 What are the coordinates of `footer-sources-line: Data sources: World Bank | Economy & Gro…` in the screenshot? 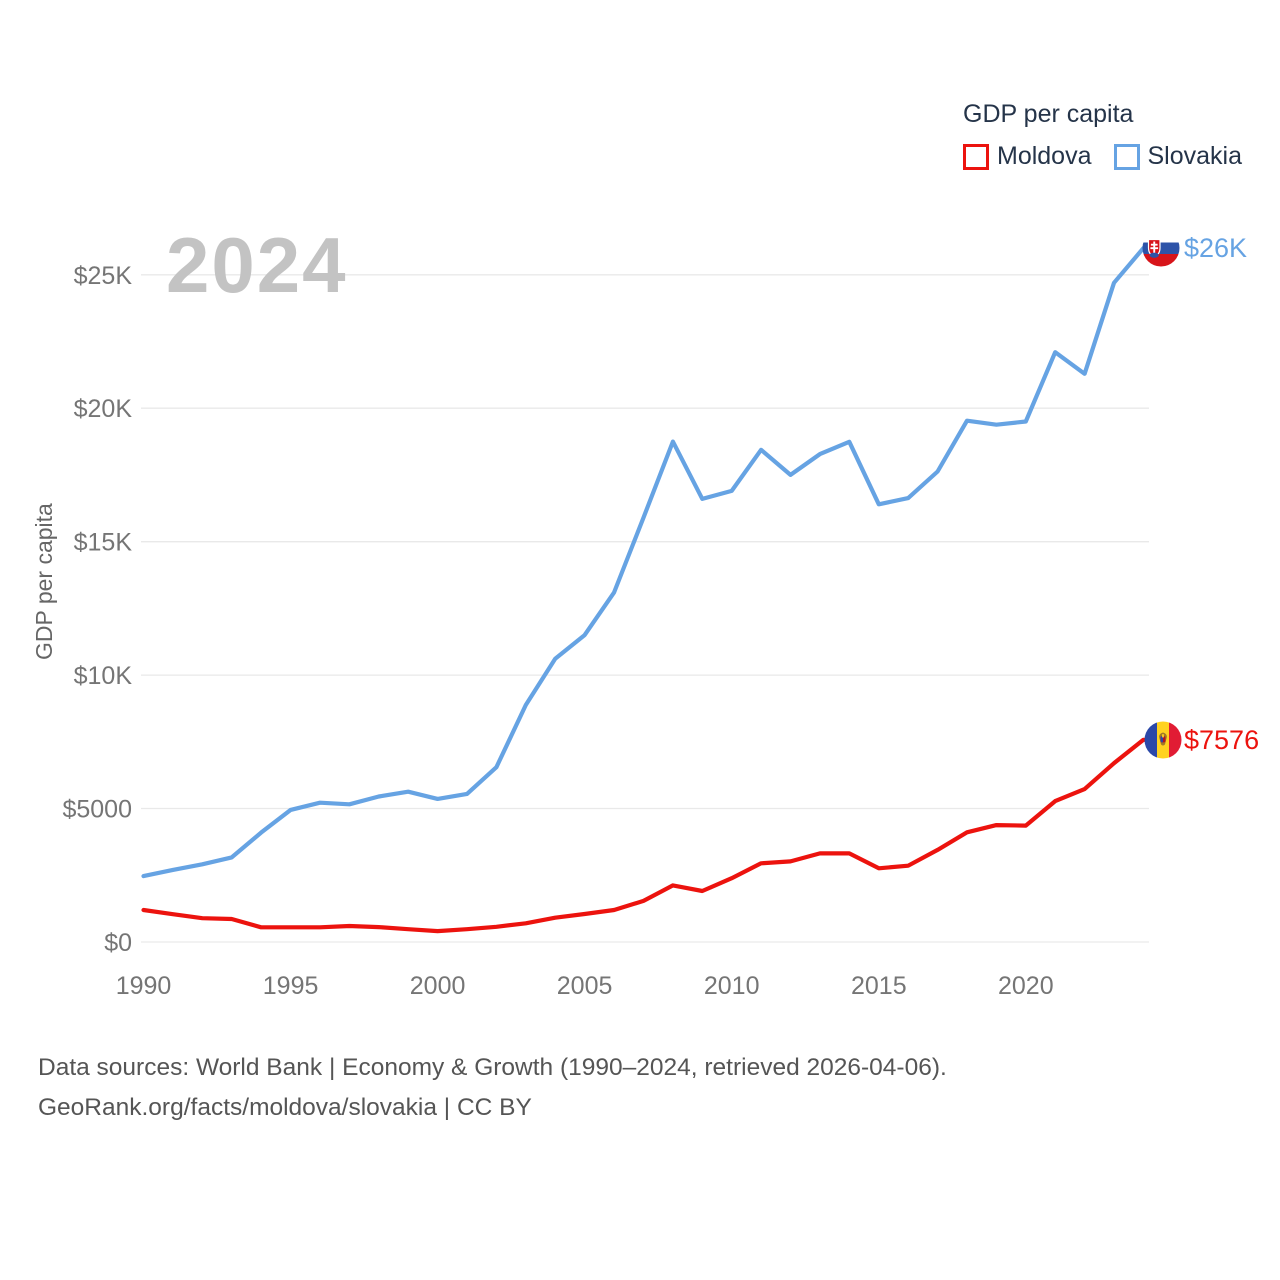 It's located at (492, 1067).